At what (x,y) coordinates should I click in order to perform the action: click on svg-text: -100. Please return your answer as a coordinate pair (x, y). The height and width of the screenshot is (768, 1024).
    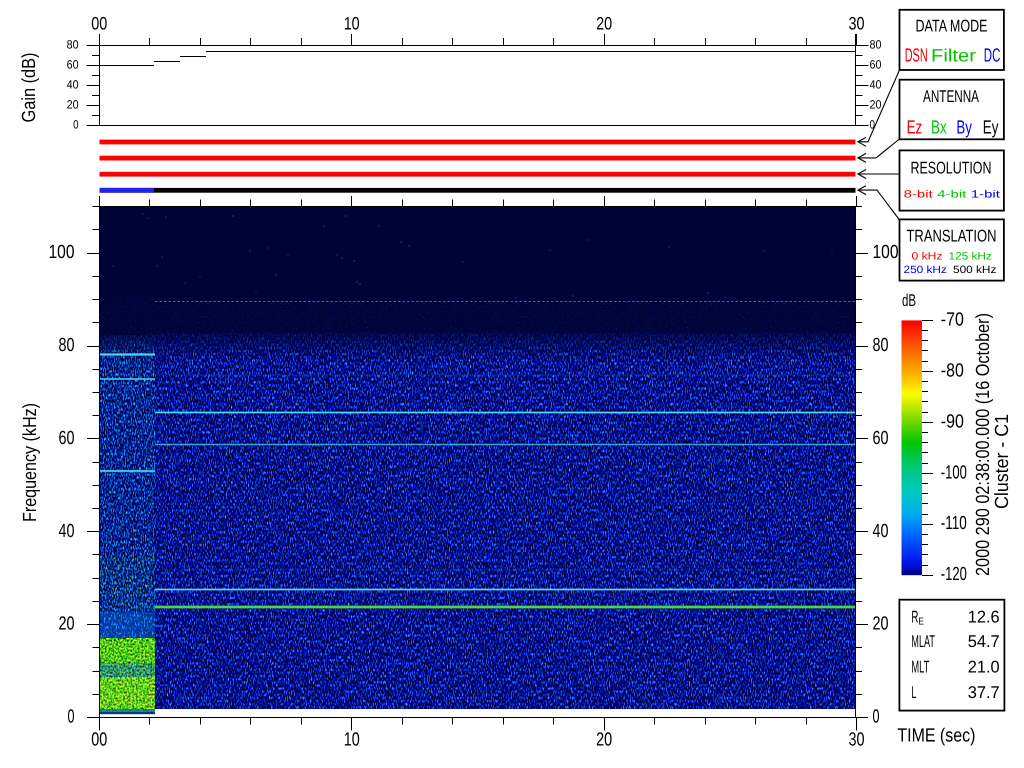
    Looking at the image, I should click on (954, 472).